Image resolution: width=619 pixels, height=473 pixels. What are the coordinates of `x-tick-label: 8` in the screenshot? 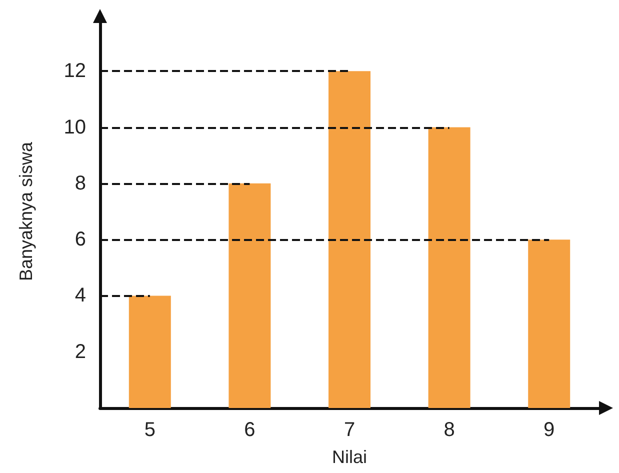 It's located at (449, 430).